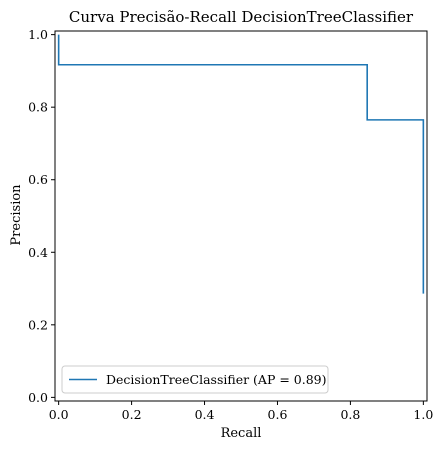 The width and height of the screenshot is (440, 449). I want to click on y-axis-label: Precision, so click(16, 215).